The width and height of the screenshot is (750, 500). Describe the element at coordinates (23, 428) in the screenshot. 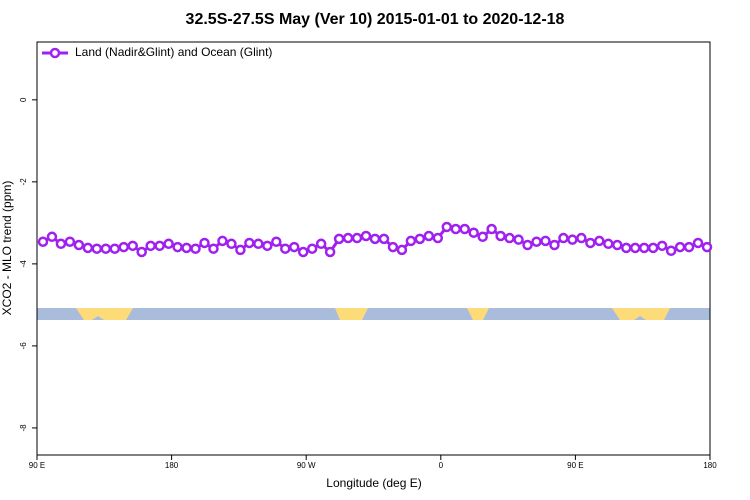

I see `y-tick-label: -8` at that location.